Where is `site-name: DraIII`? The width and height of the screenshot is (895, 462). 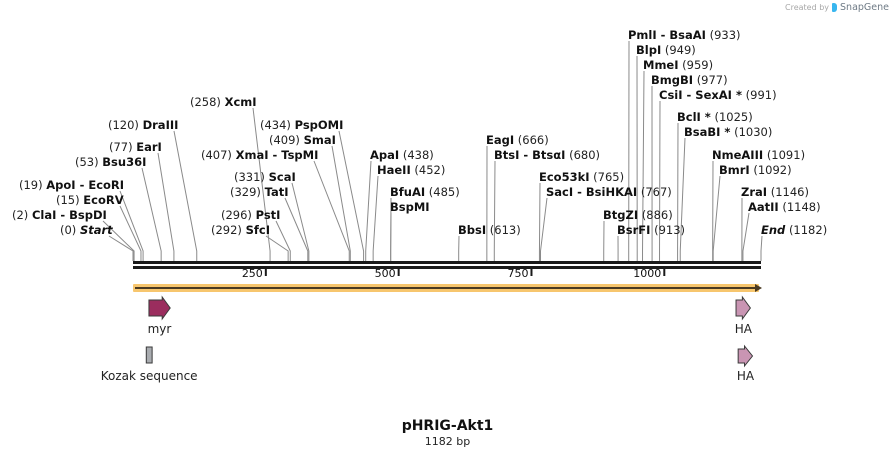
site-name: DraIII is located at coordinates (161, 125).